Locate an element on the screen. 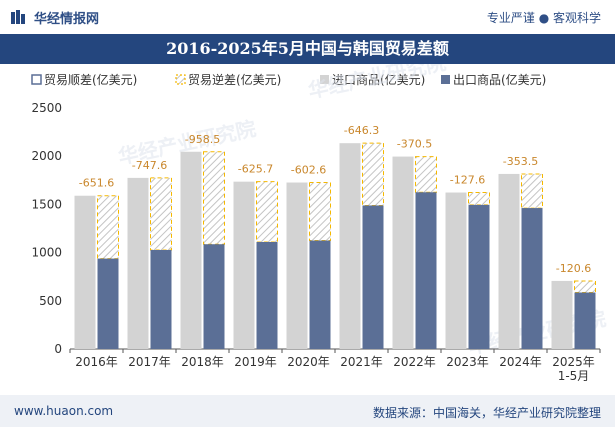  deficit-label: -353.5 is located at coordinates (520, 161).